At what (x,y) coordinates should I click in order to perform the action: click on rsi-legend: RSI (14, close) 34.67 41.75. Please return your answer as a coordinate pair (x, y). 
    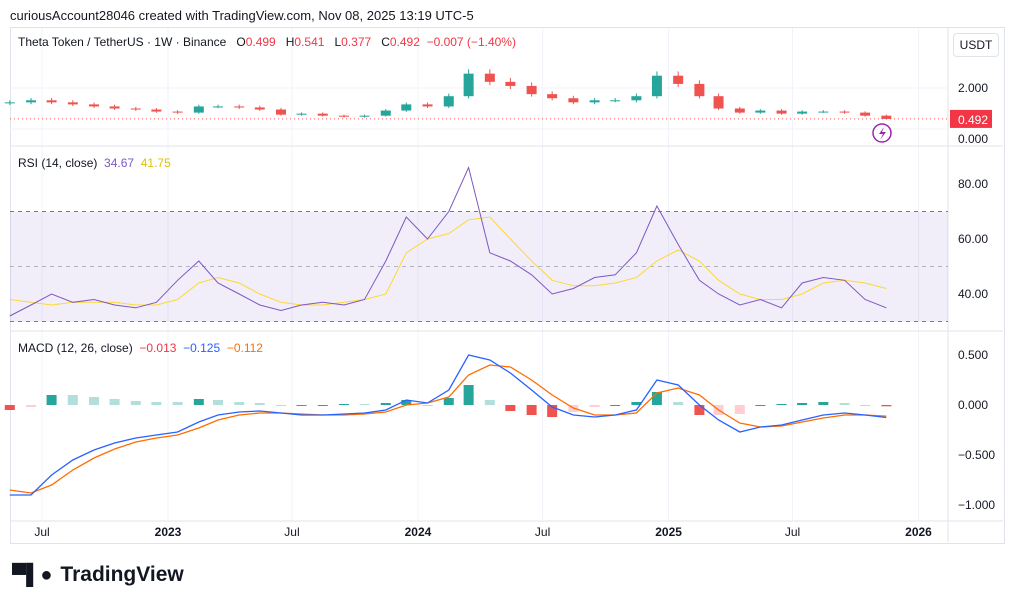
    Looking at the image, I should click on (94, 163).